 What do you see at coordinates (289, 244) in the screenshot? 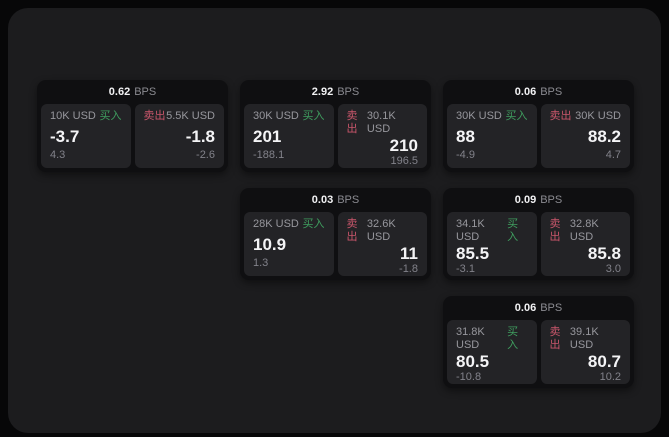
I see `buy-tile: 28K USD 买入 10.9 1.3` at bounding box center [289, 244].